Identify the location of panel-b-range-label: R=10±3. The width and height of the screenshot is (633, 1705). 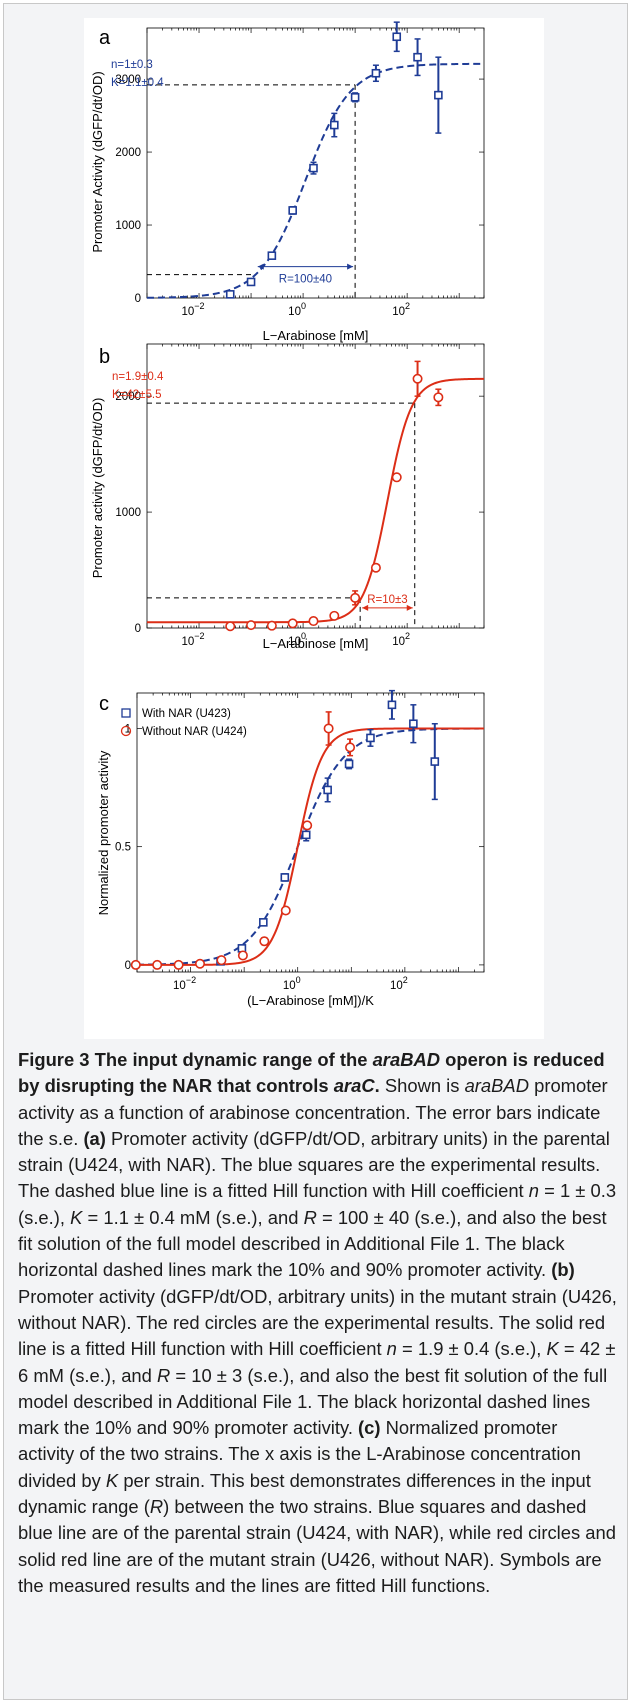
(387, 600).